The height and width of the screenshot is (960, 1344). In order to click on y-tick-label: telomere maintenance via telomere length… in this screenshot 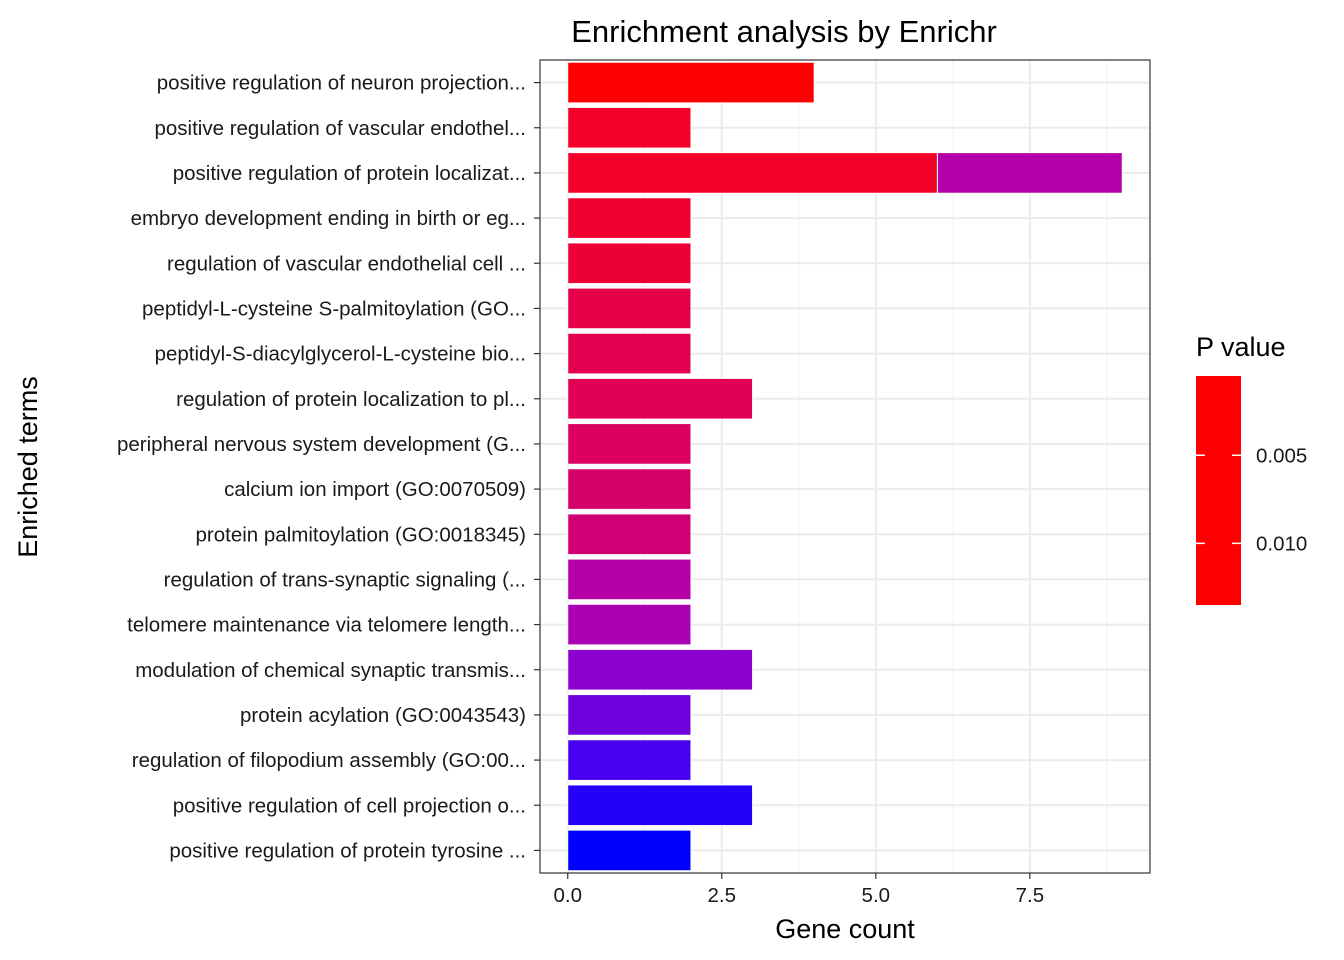, I will do `click(326, 625)`.